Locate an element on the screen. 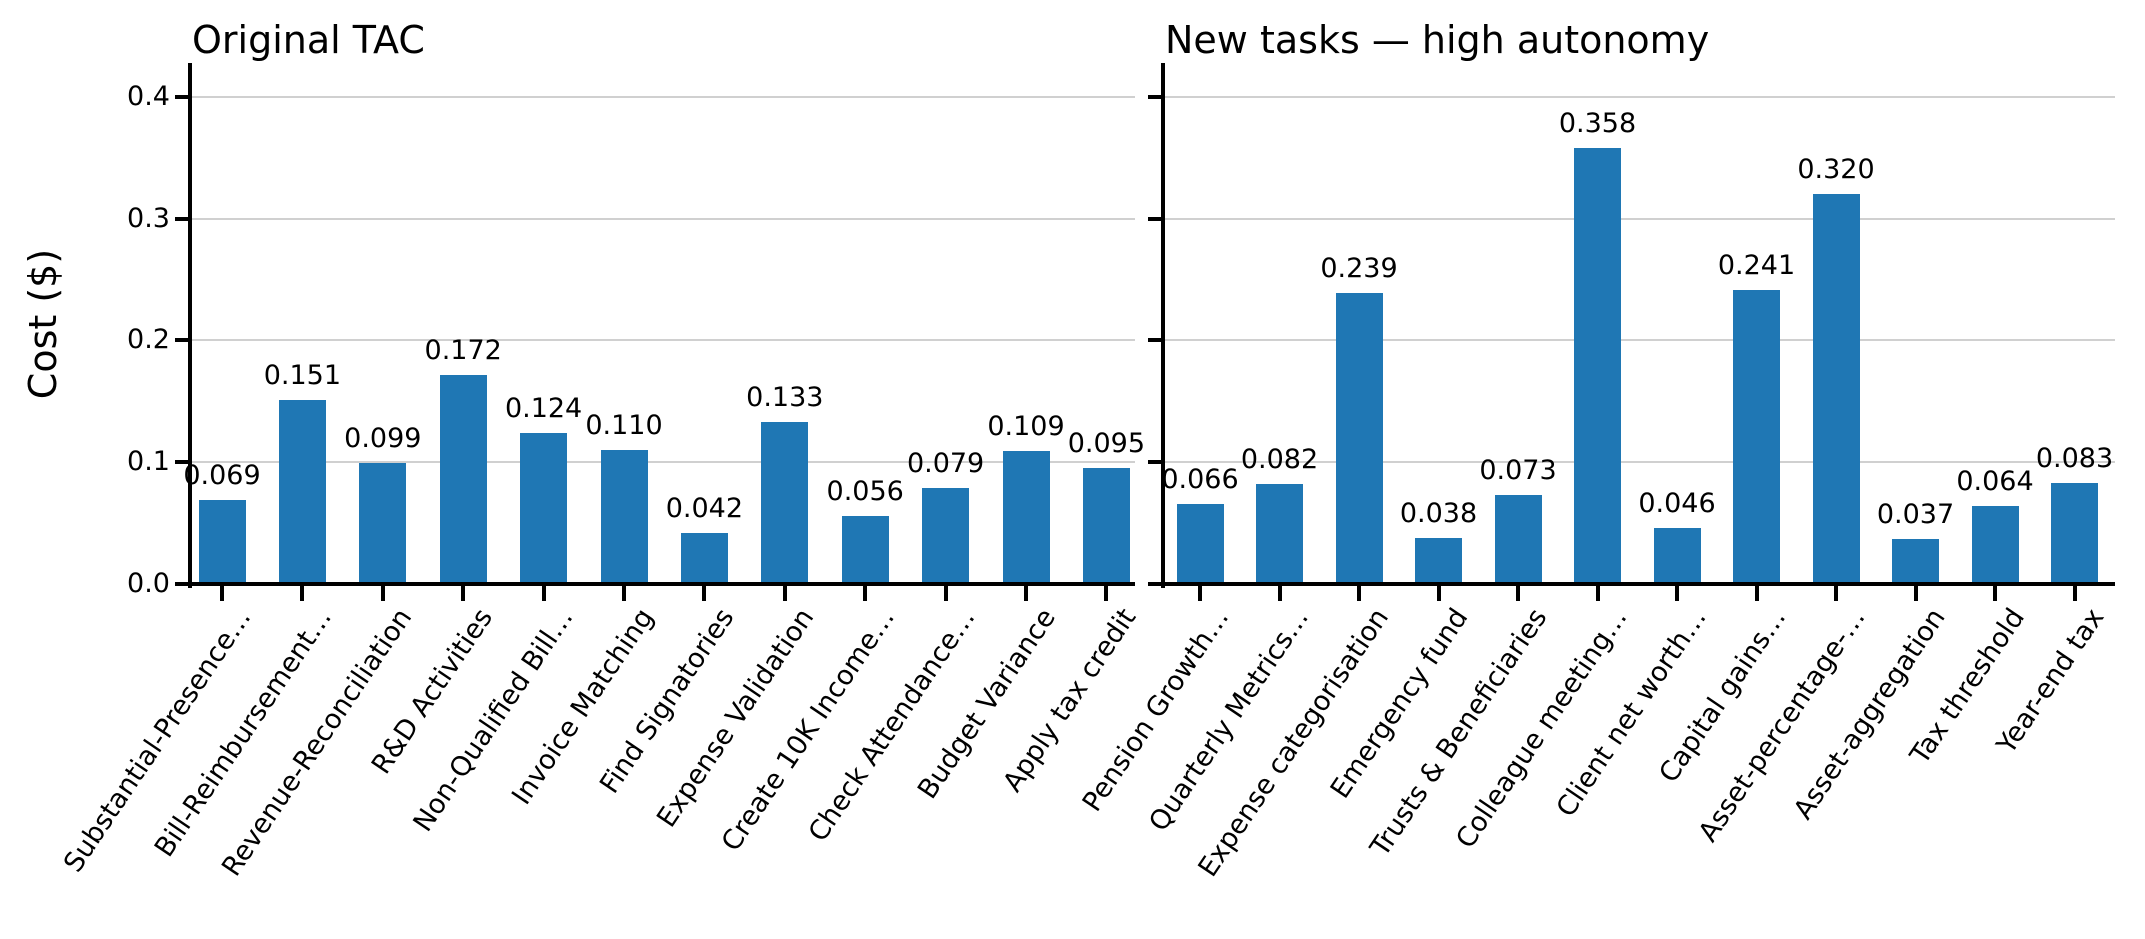 This screenshot has width=2145, height=939. bar-value-label: 0.320 is located at coordinates (1836, 170).